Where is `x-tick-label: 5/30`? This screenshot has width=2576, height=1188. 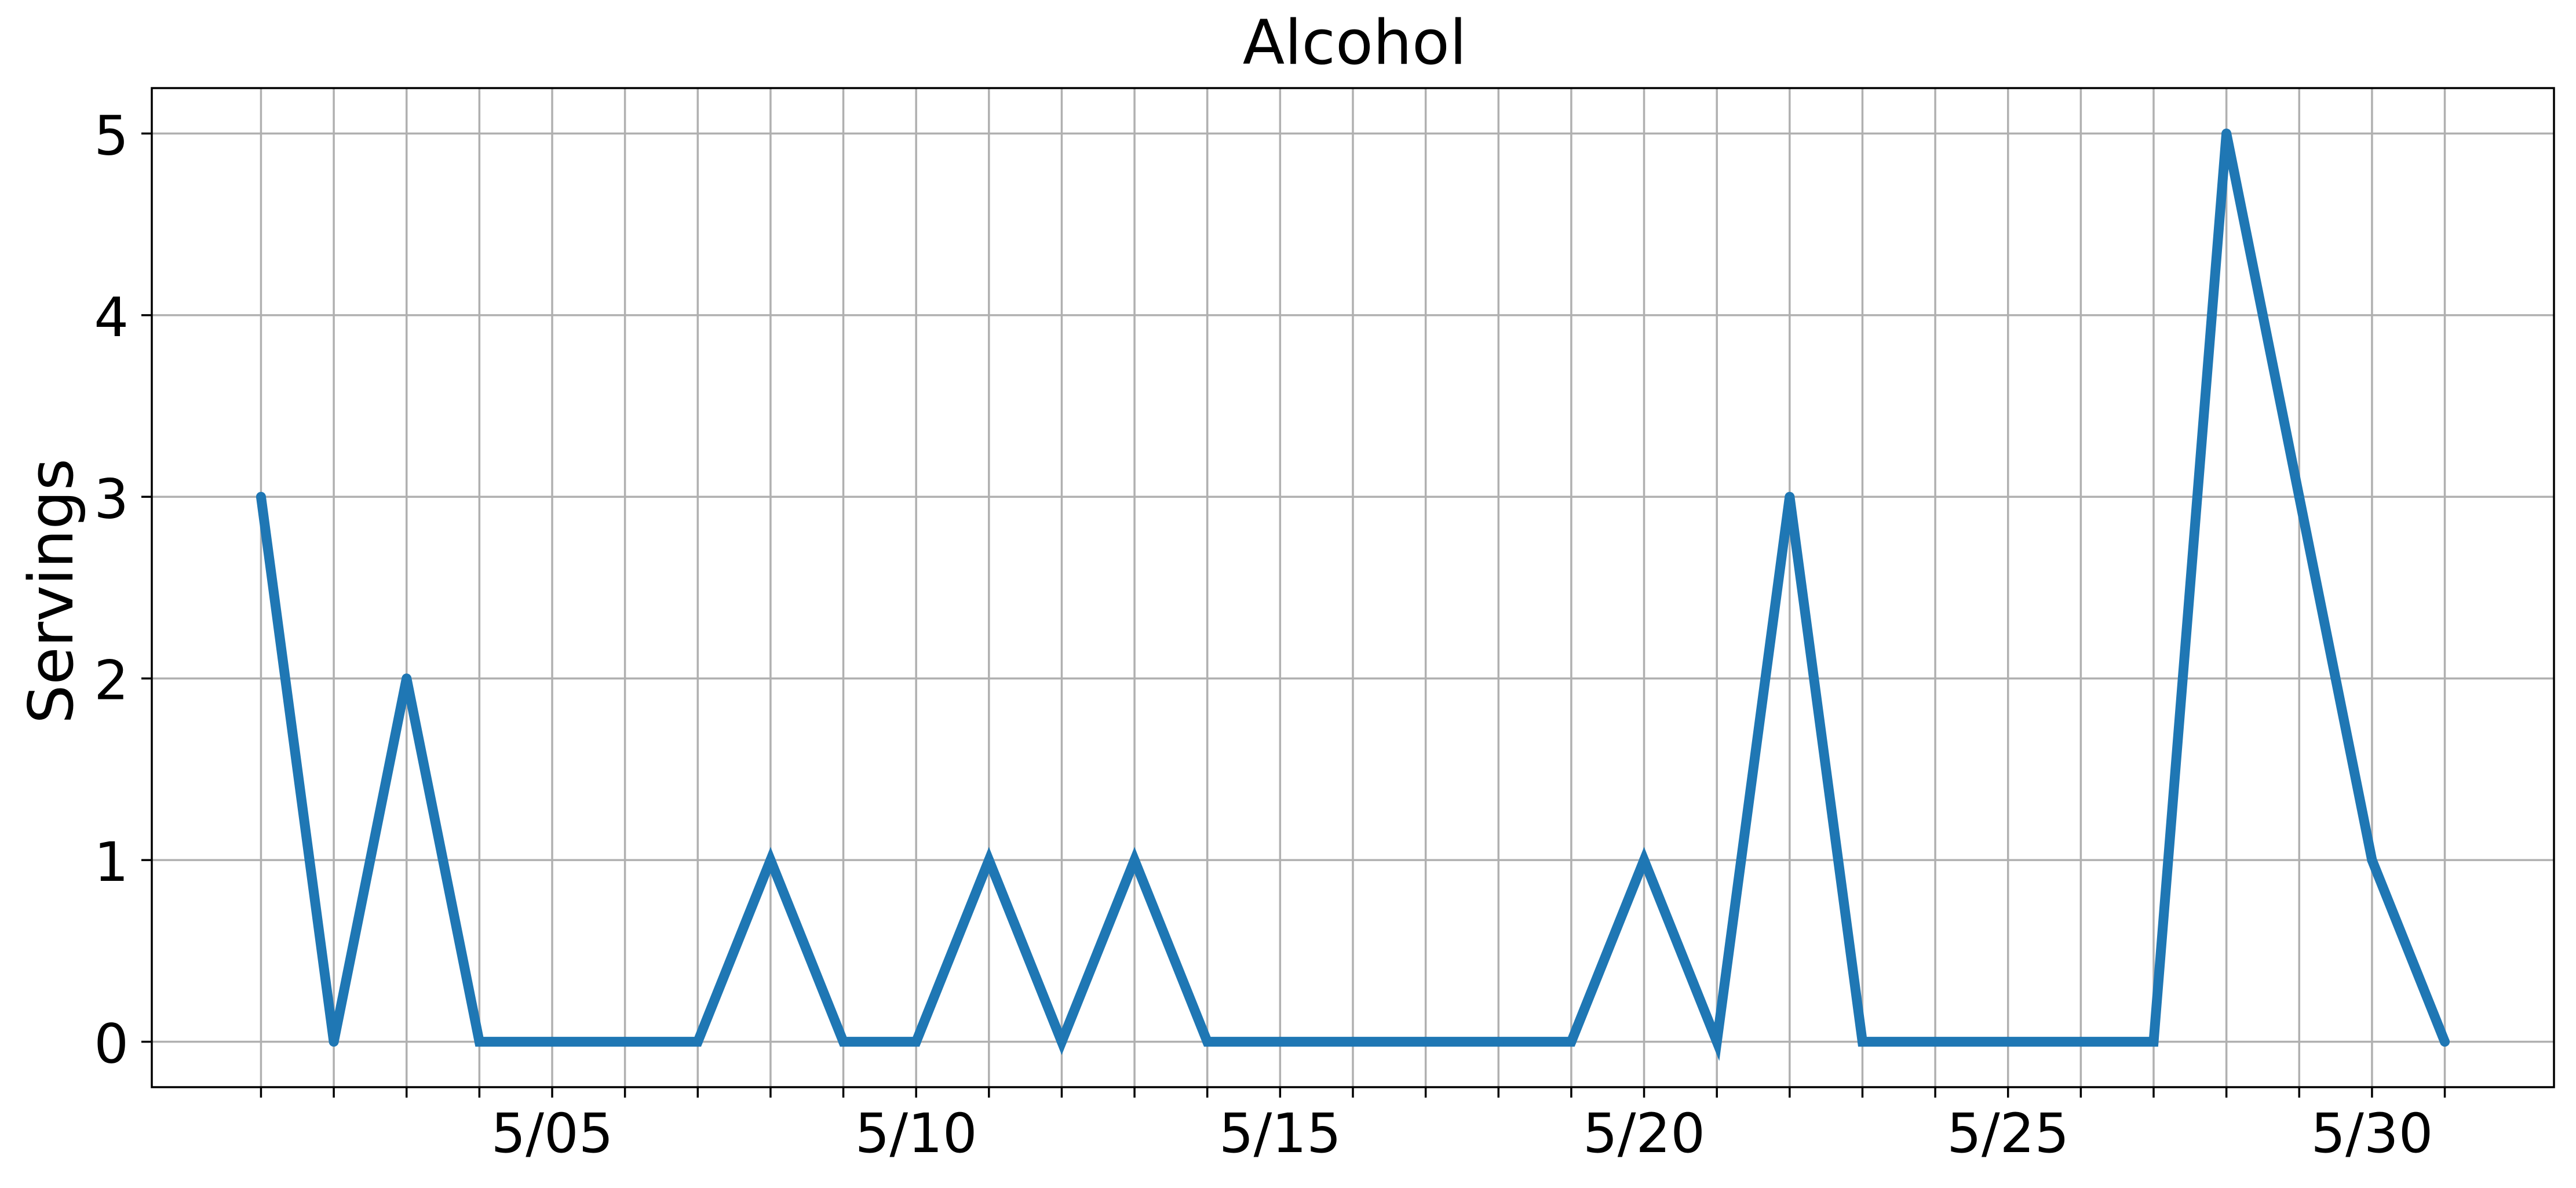
x-tick-label: 5/30 is located at coordinates (2372, 1133).